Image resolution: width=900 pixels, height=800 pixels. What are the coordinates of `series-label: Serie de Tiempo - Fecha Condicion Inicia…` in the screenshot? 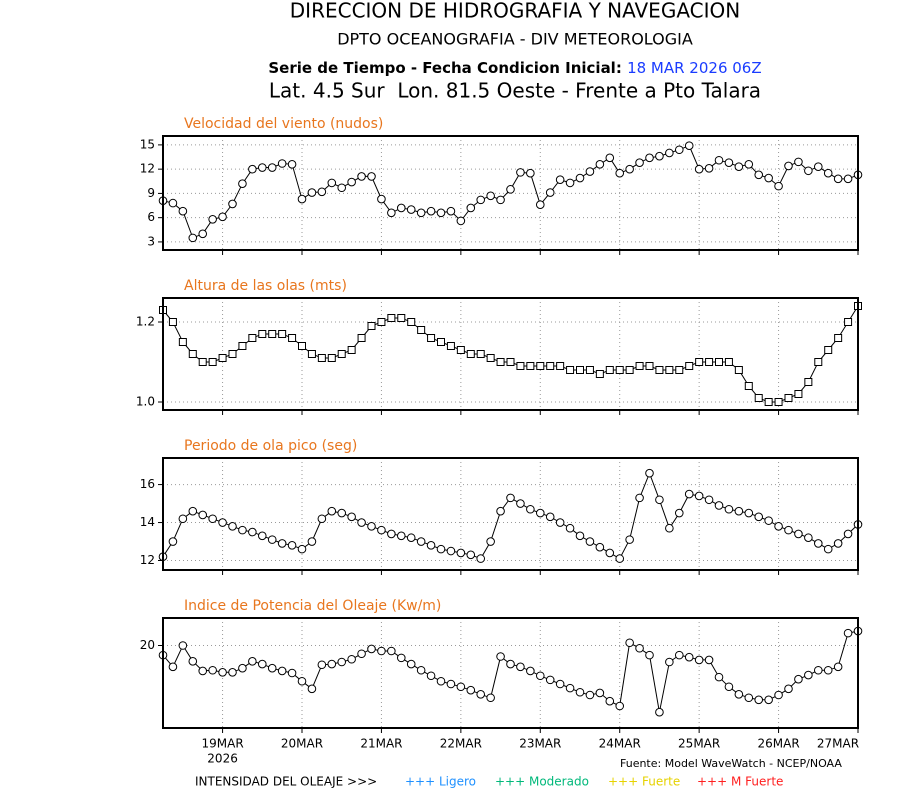 It's located at (444, 68).